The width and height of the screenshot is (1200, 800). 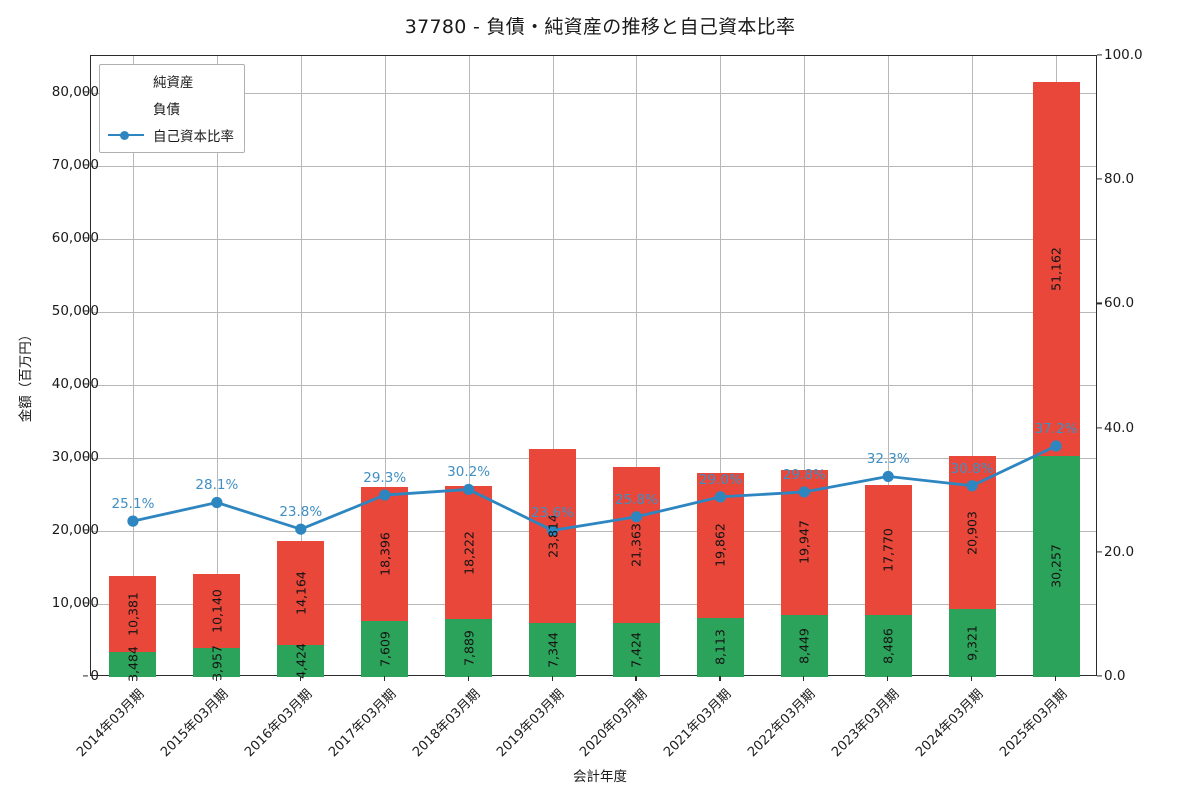 What do you see at coordinates (804, 542) in the screenshot?
I see `bar-value-label-liability: 19,947` at bounding box center [804, 542].